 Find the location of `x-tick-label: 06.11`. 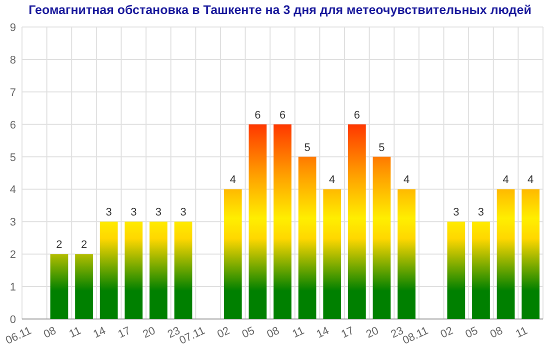

x-tick-label: 06.11 is located at coordinates (19, 335).